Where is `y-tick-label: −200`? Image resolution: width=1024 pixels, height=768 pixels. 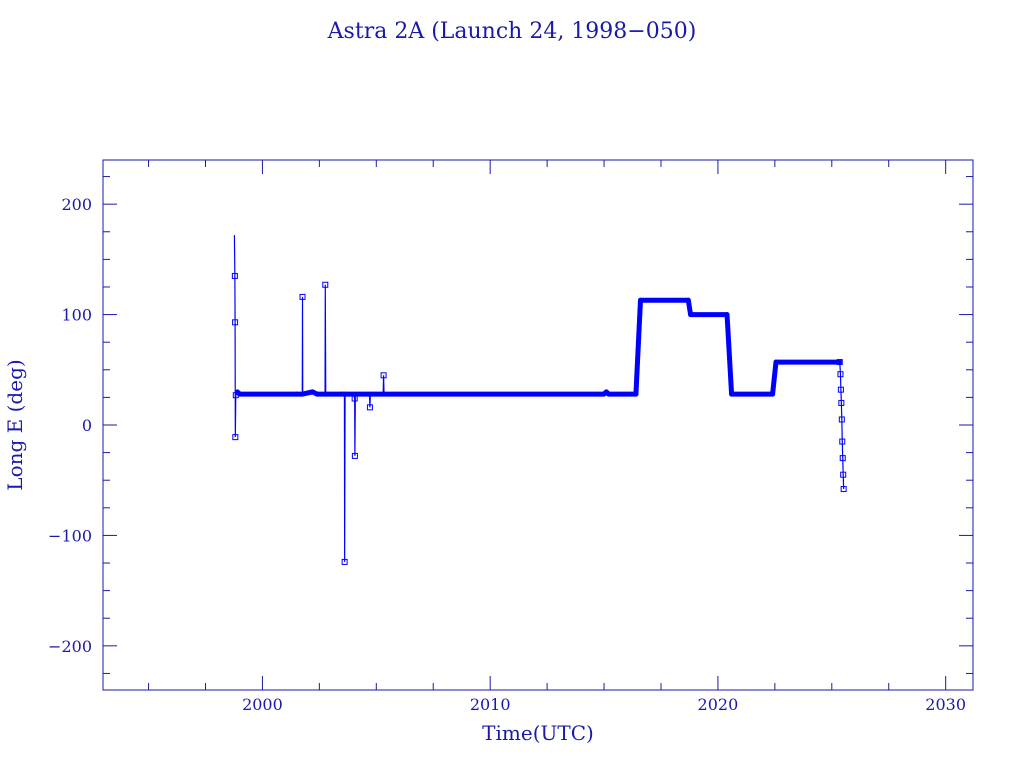
y-tick-label: −200 is located at coordinates (70, 646).